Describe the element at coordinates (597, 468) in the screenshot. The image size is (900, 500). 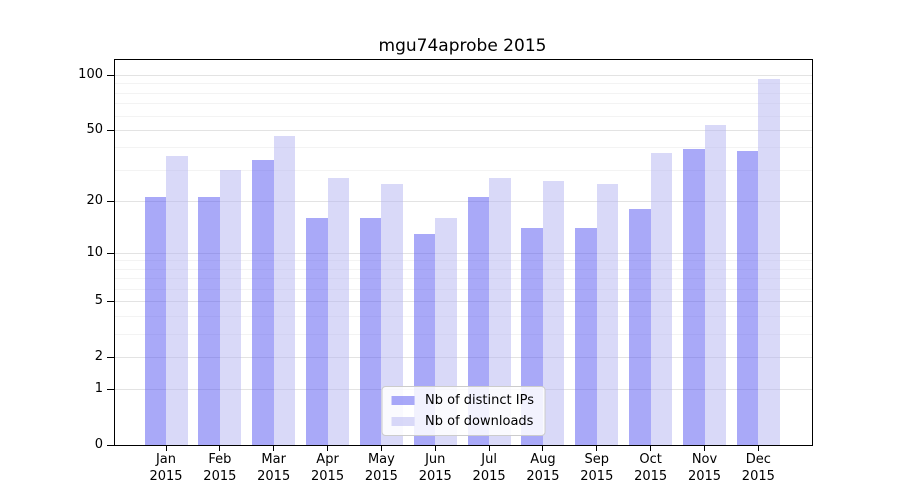
I see `x-tick-label-sep: Sep 2015` at that location.